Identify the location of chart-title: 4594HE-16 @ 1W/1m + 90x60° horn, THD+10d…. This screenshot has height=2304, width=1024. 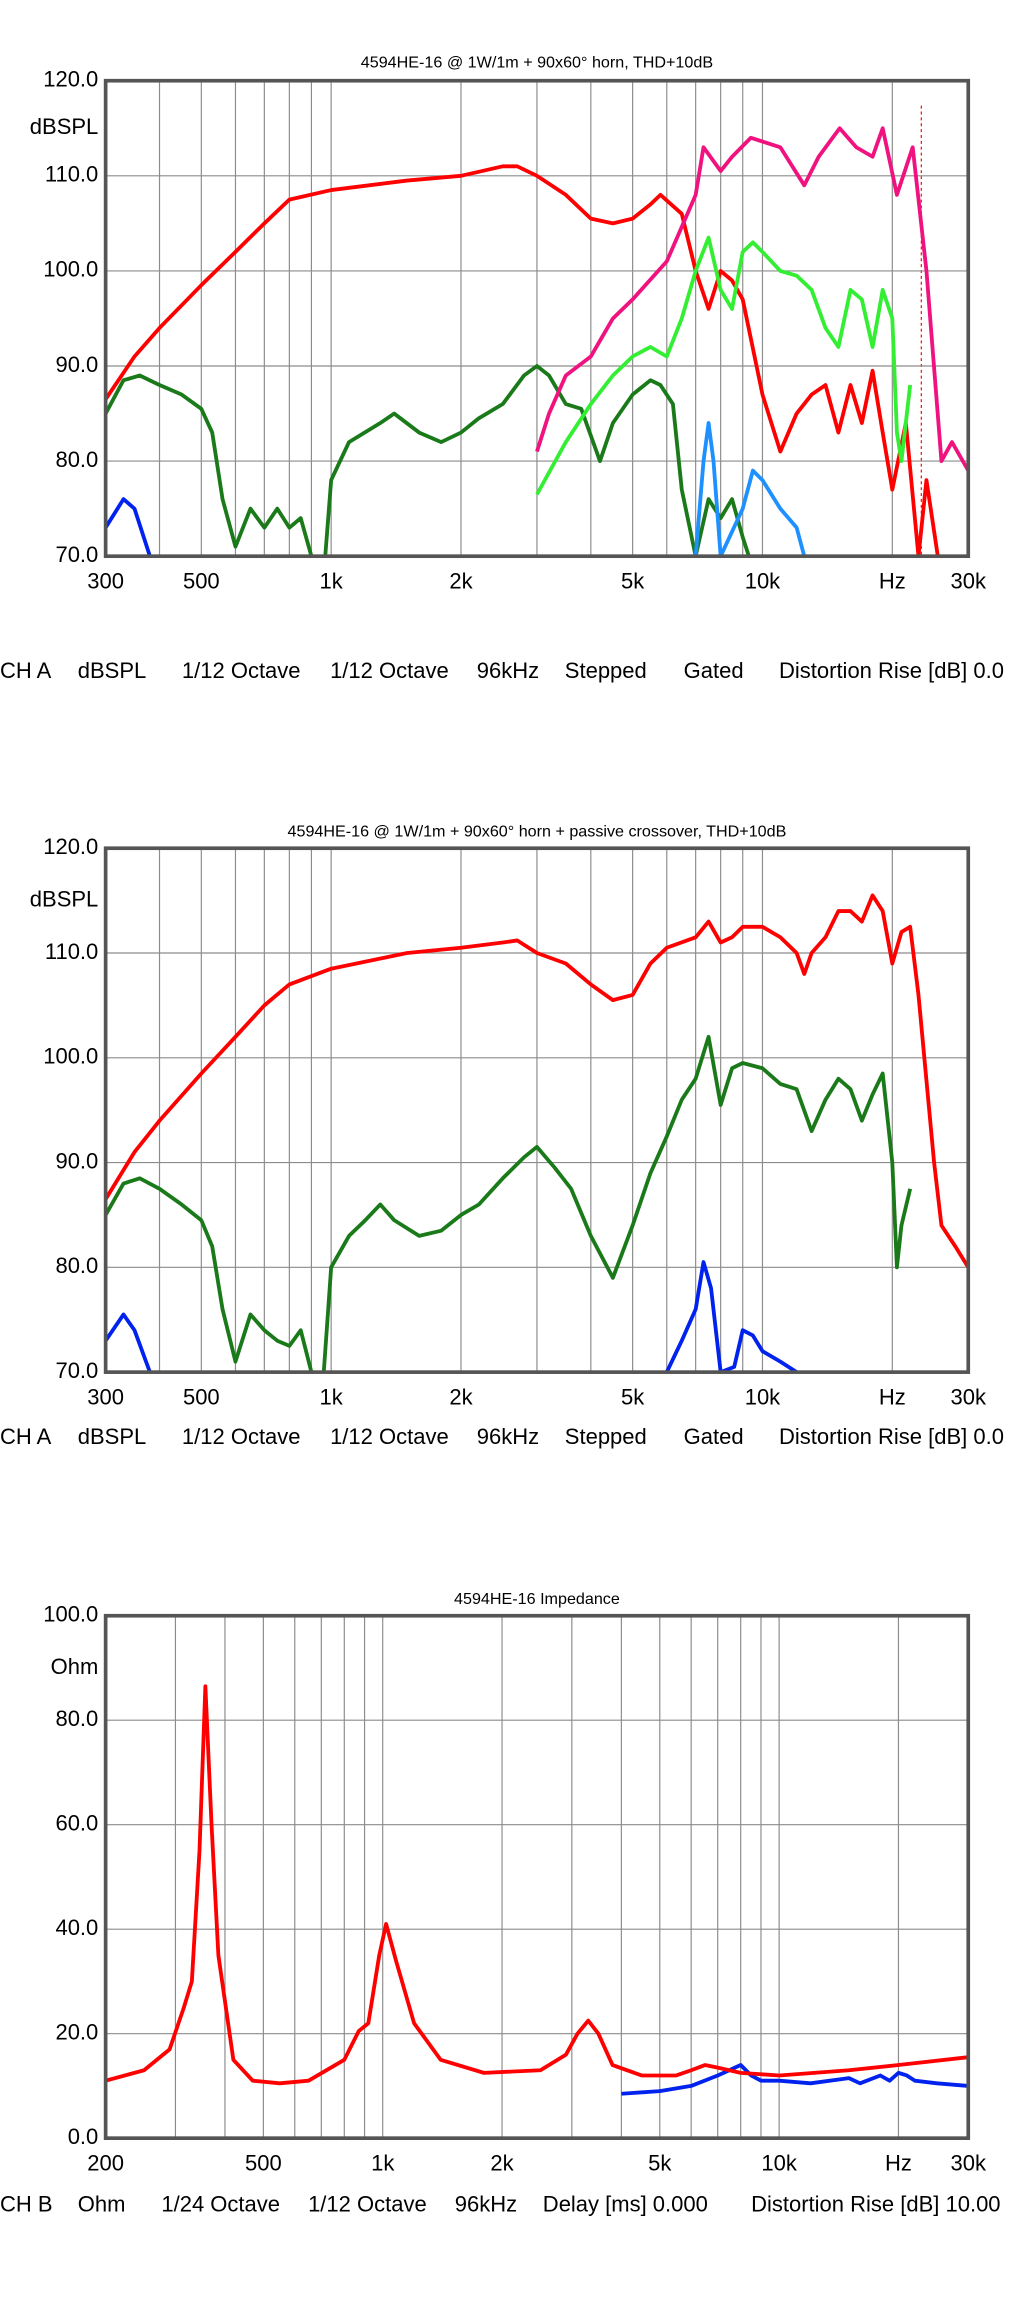
(537, 62).